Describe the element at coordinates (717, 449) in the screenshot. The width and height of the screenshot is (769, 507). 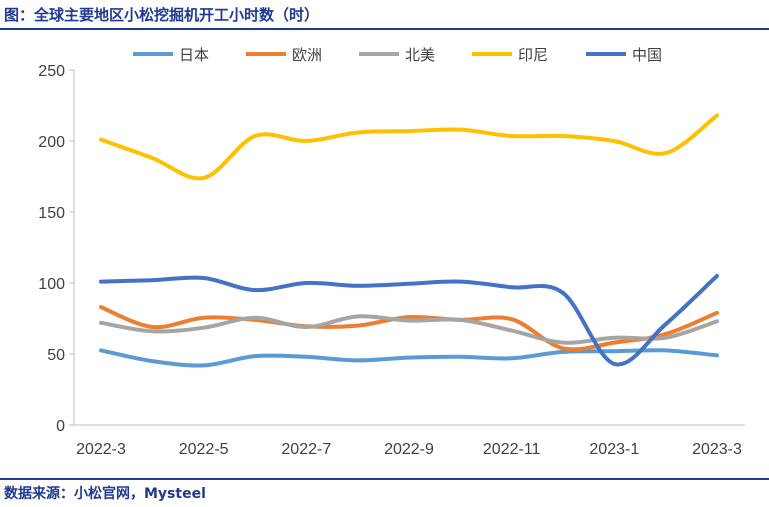
I see `x-tick-label: 2023-3` at that location.